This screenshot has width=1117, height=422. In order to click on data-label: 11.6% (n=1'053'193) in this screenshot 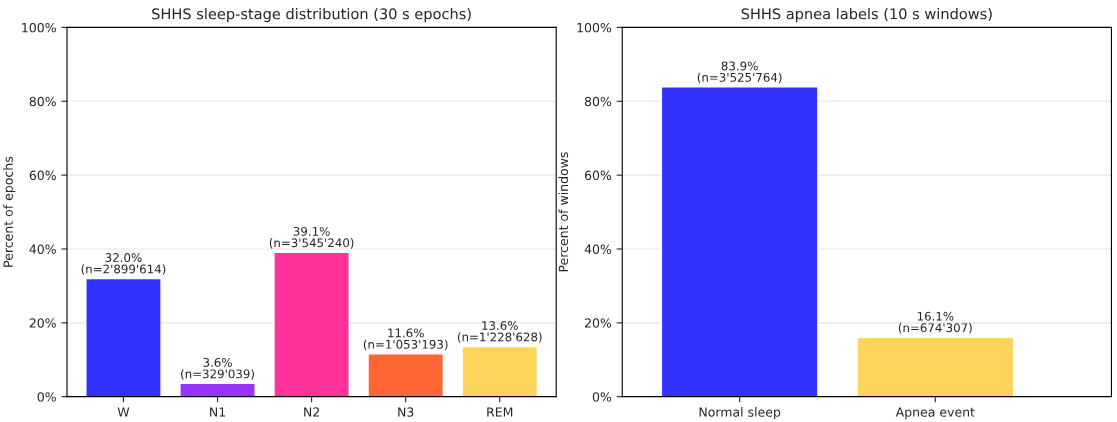, I will do `click(405, 339)`.